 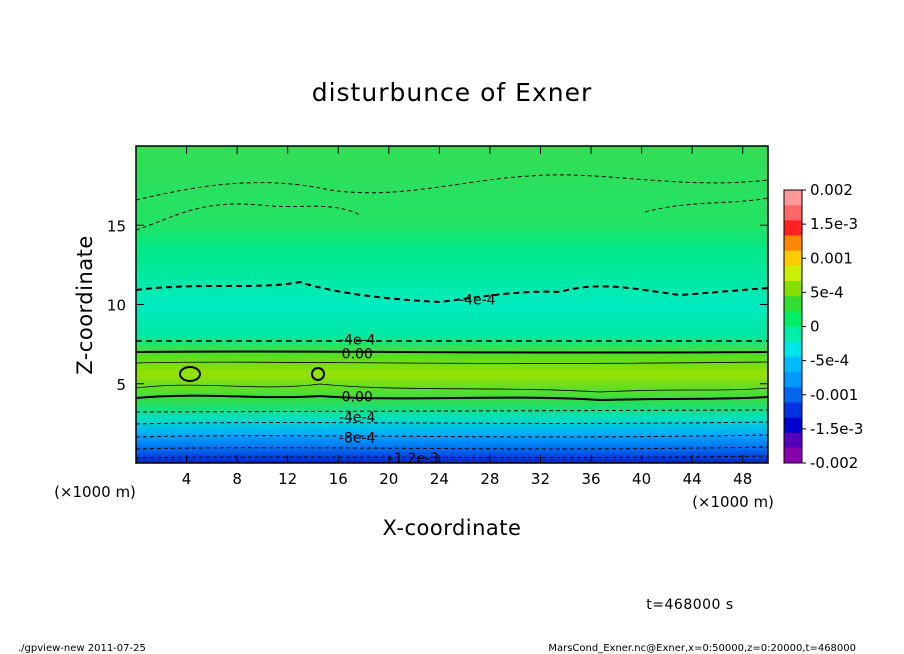 I want to click on footer-left: ./gpview-new 2011-07-25, so click(x=82, y=648).